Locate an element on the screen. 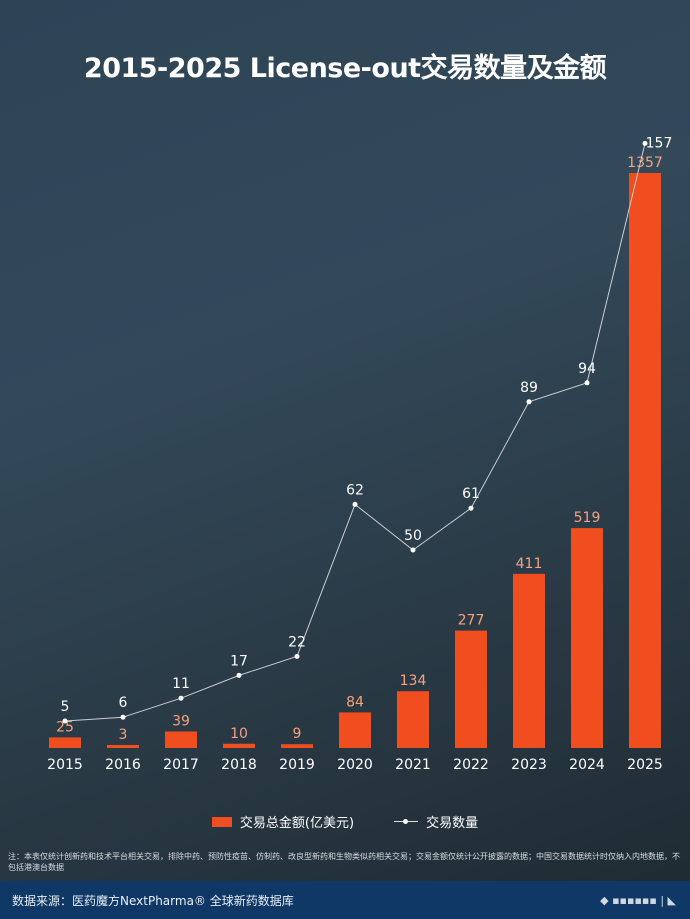  count-label-2018: 17 is located at coordinates (239, 661).